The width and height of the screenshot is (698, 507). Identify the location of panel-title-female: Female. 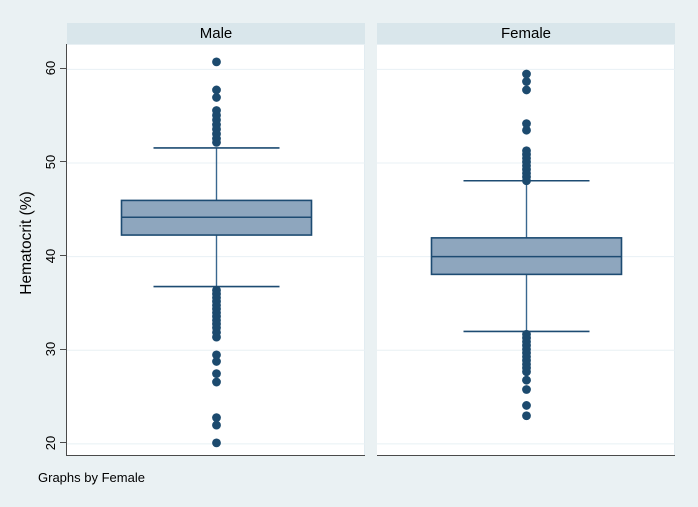
(526, 33).